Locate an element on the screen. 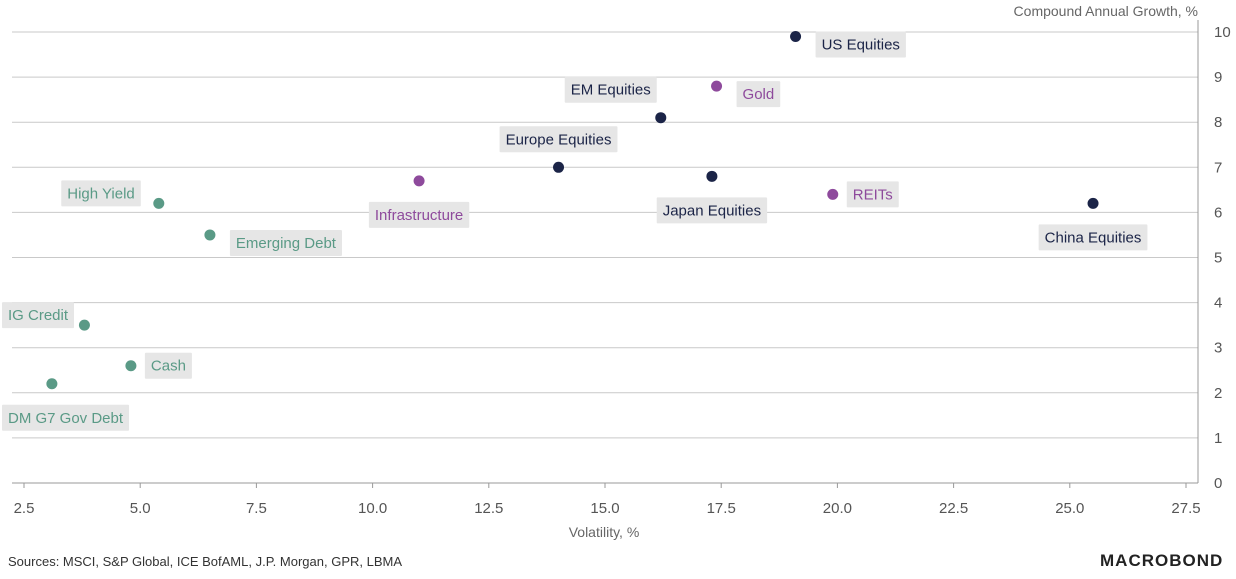  brand-logo: MACROBOND is located at coordinates (1162, 560).